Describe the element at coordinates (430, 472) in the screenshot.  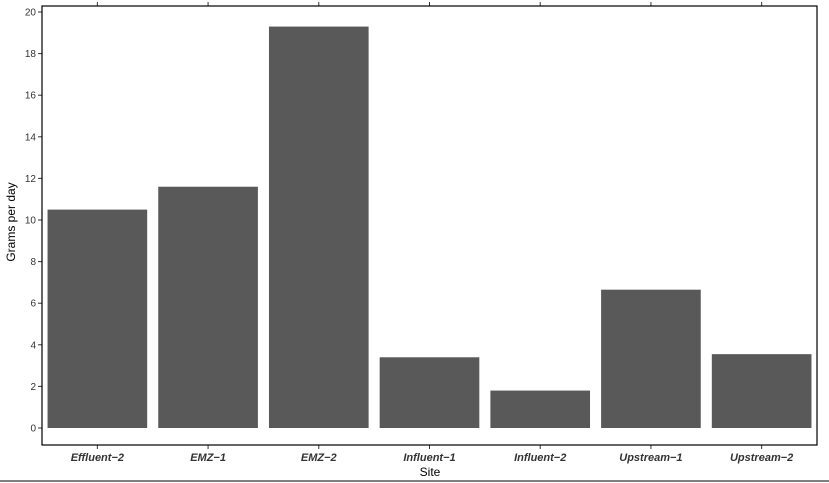
I see `x-axis-title: Site` at that location.